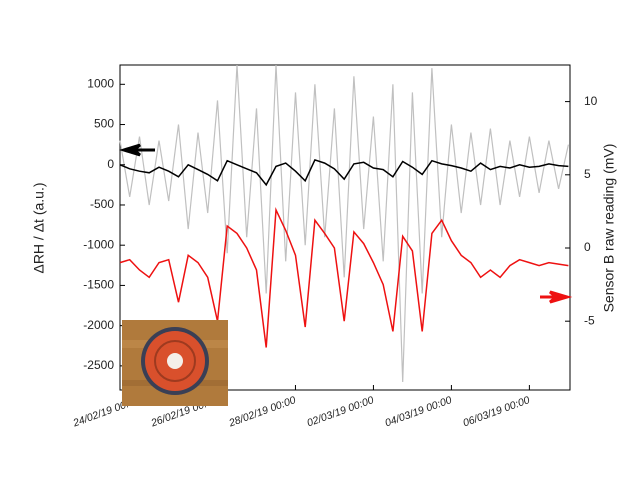 Image resolution: width=631 pixels, height=481 pixels. What do you see at coordinates (418, 411) in the screenshot?
I see `x-tick-label: 04/03/19 00:00` at bounding box center [418, 411].